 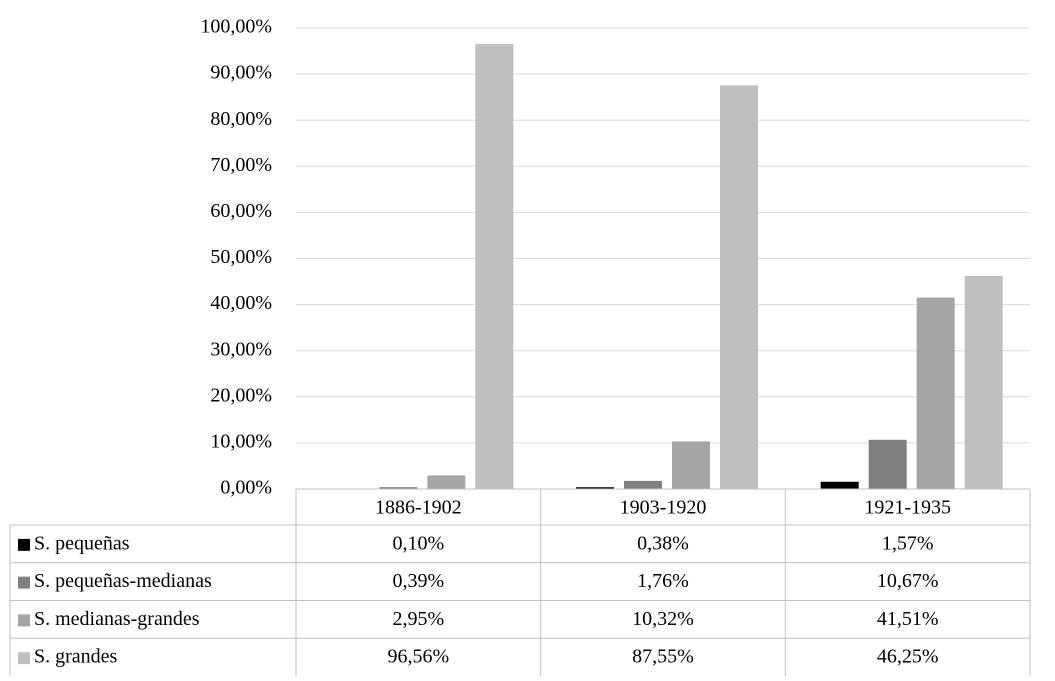 I want to click on table-value: 10,67%, so click(x=908, y=581).